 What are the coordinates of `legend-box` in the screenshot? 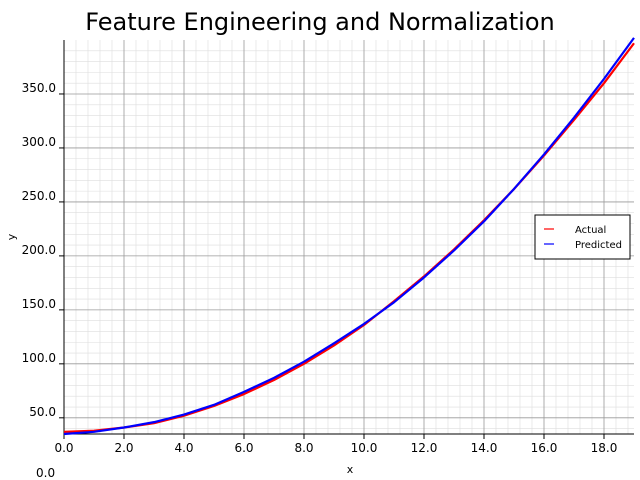 It's located at (582, 237).